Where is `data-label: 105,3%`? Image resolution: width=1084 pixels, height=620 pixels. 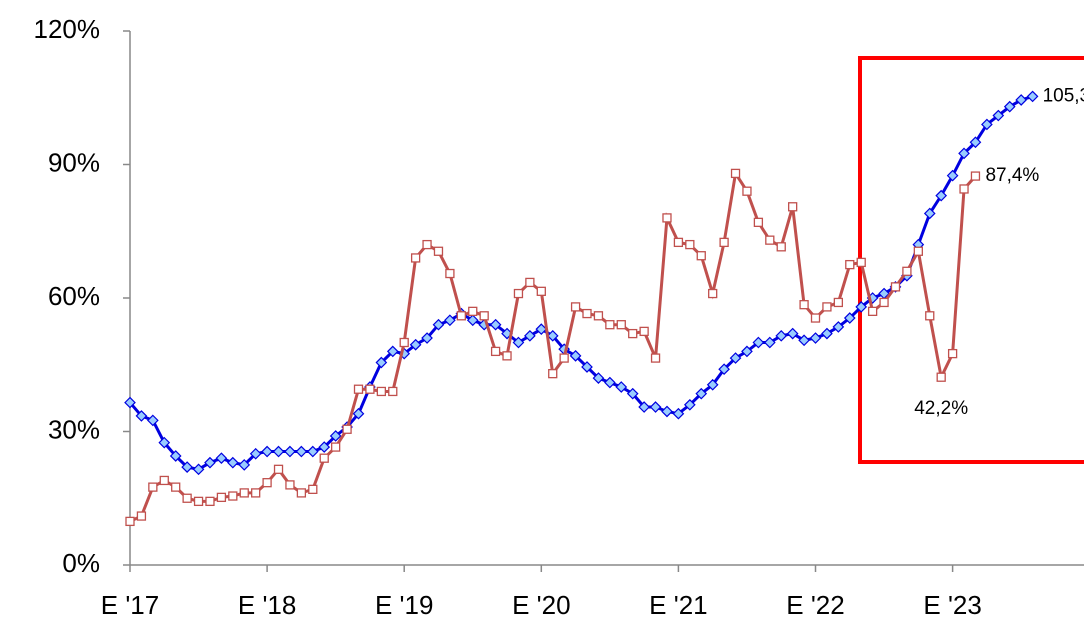
data-label: 105,3% is located at coordinates (1063, 95).